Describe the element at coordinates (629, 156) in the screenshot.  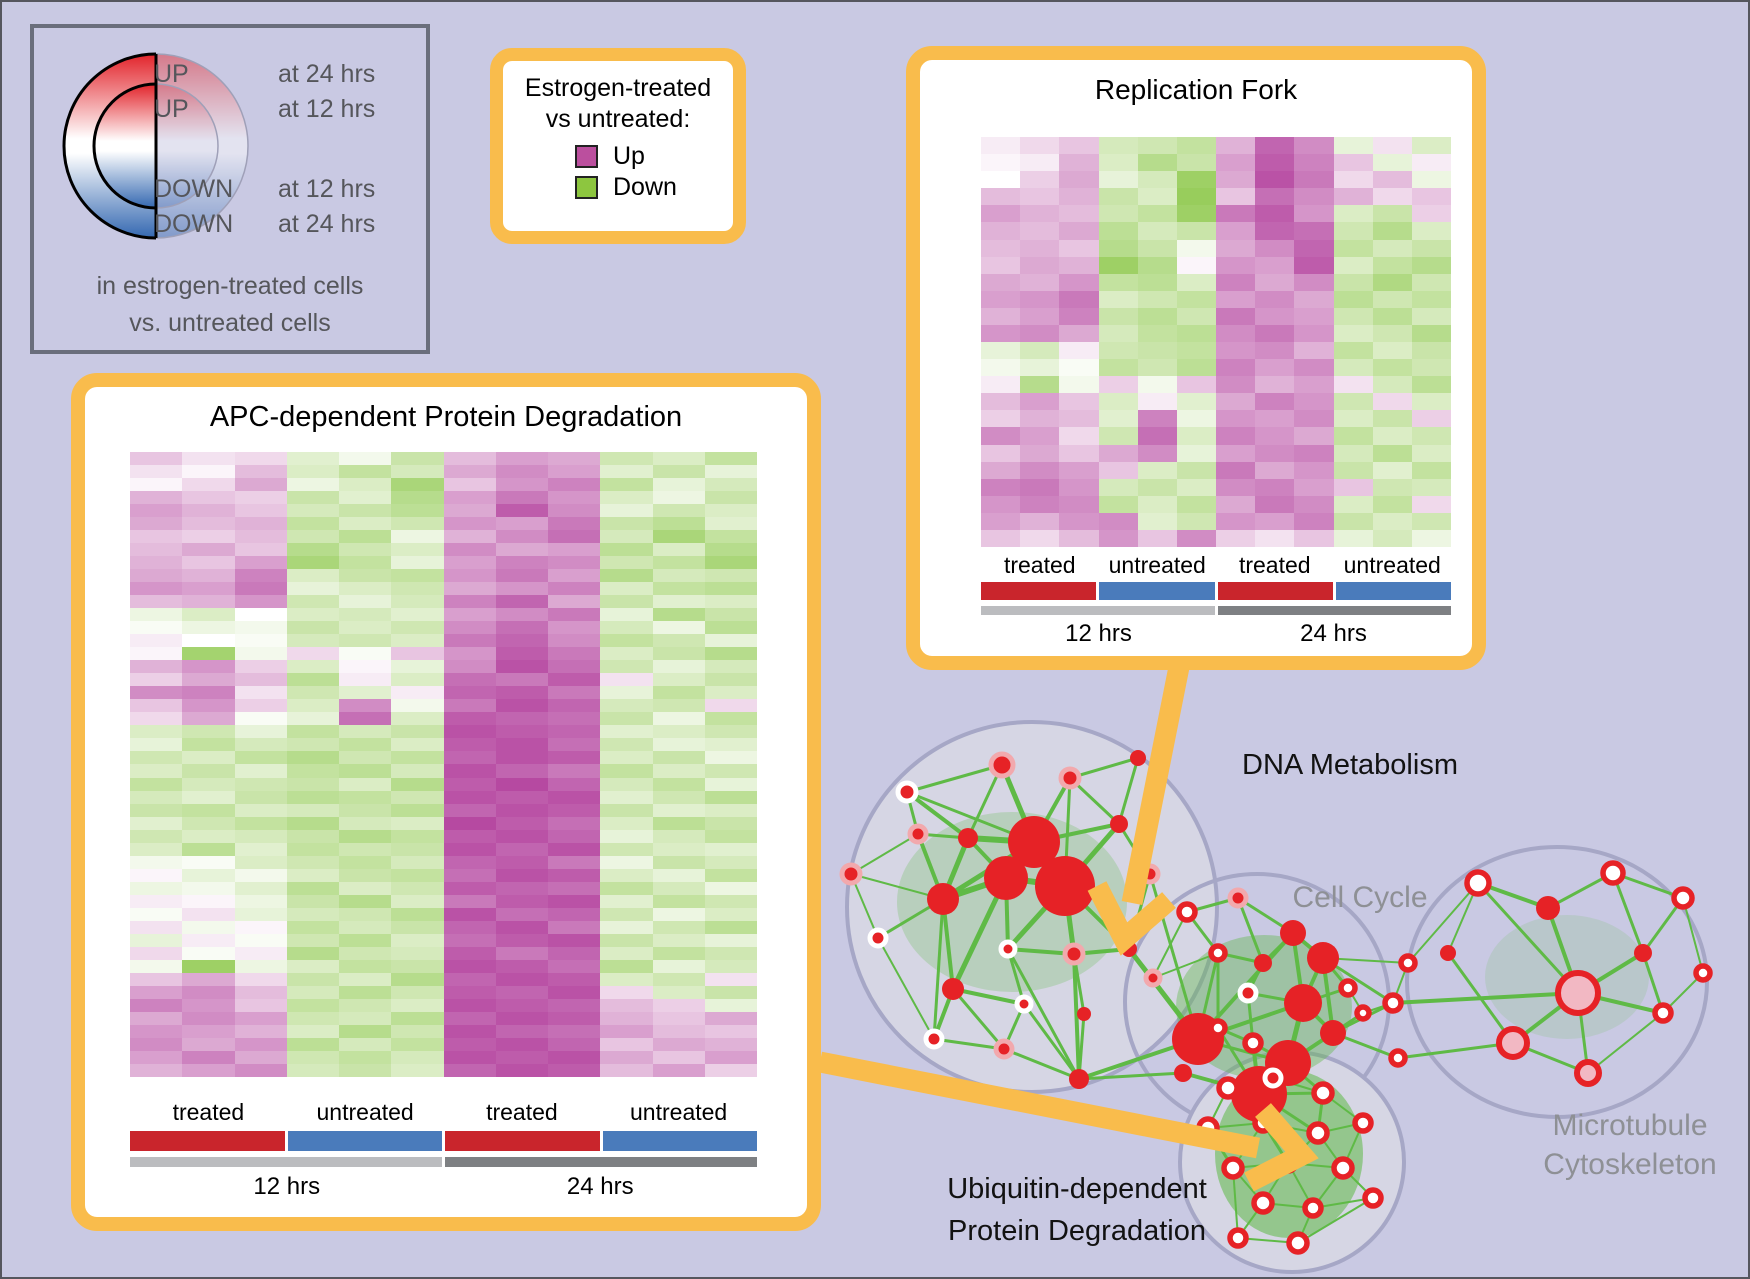
I see `up-label: Up` at that location.